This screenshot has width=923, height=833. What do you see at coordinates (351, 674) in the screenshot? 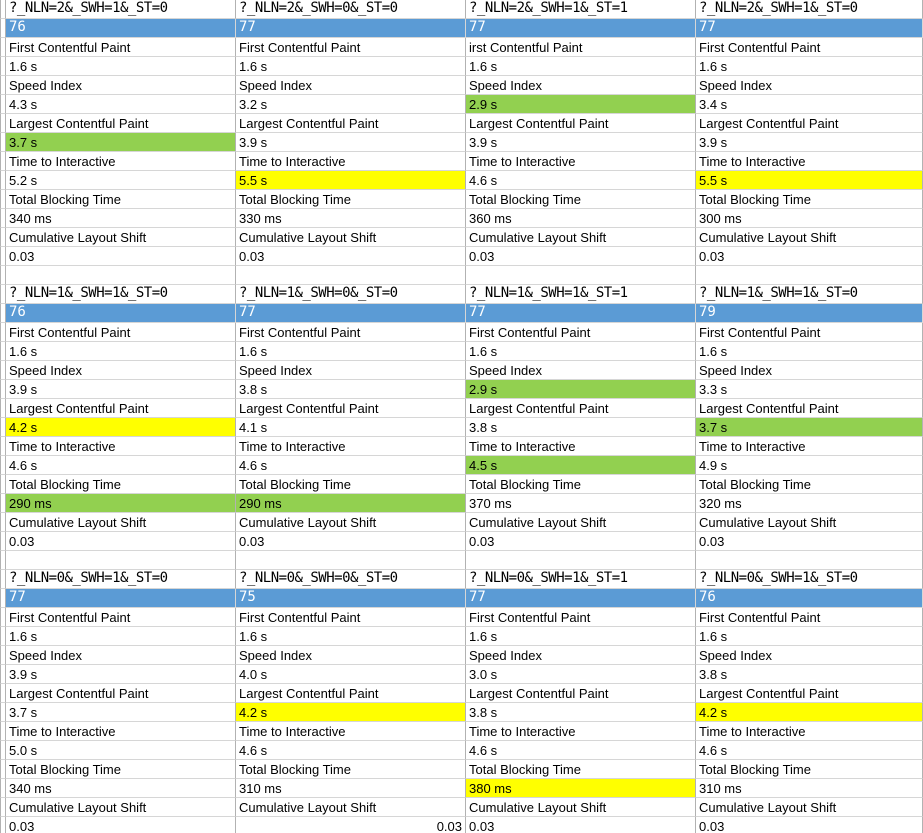
I see `metric-value-cell: 4.0 s` at bounding box center [351, 674].